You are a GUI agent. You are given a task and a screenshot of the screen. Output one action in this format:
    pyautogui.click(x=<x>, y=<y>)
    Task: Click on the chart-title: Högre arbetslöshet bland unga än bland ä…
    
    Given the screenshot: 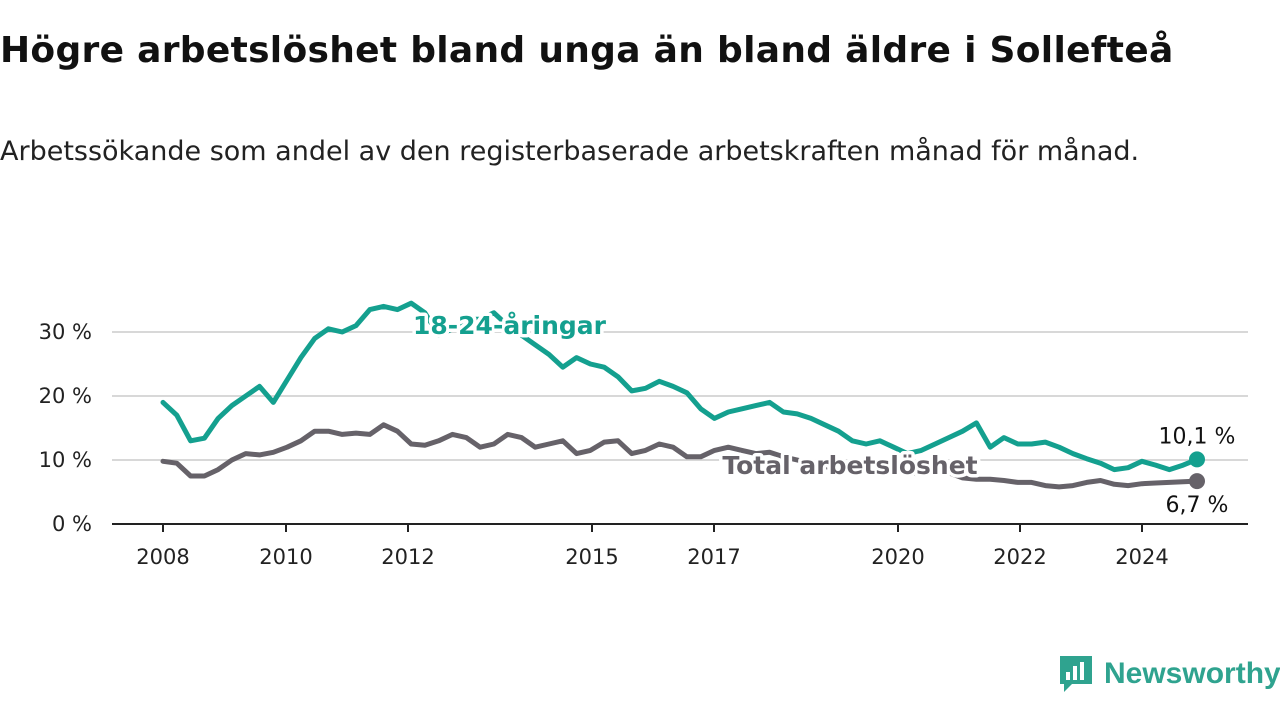 What is the action you would take?
    pyautogui.click(x=587, y=50)
    